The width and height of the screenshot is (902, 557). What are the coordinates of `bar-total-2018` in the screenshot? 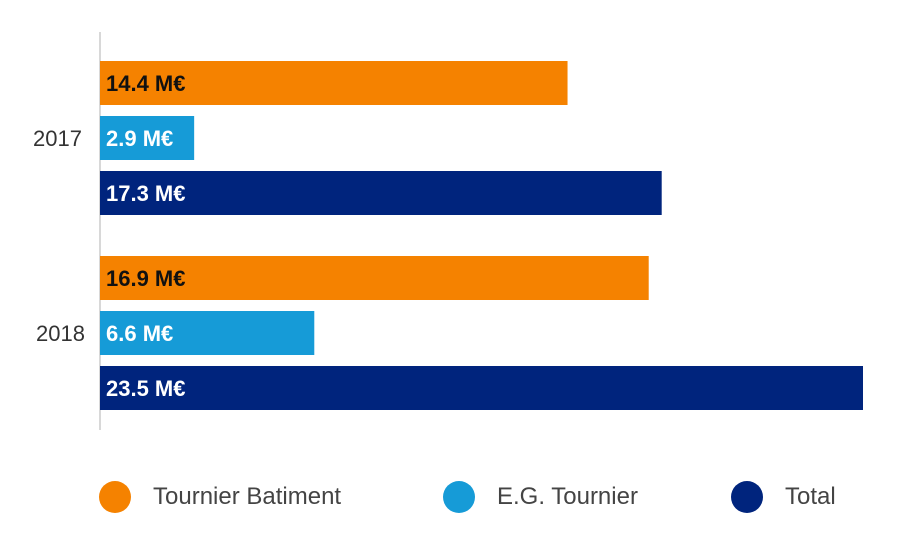 It's located at (481, 388).